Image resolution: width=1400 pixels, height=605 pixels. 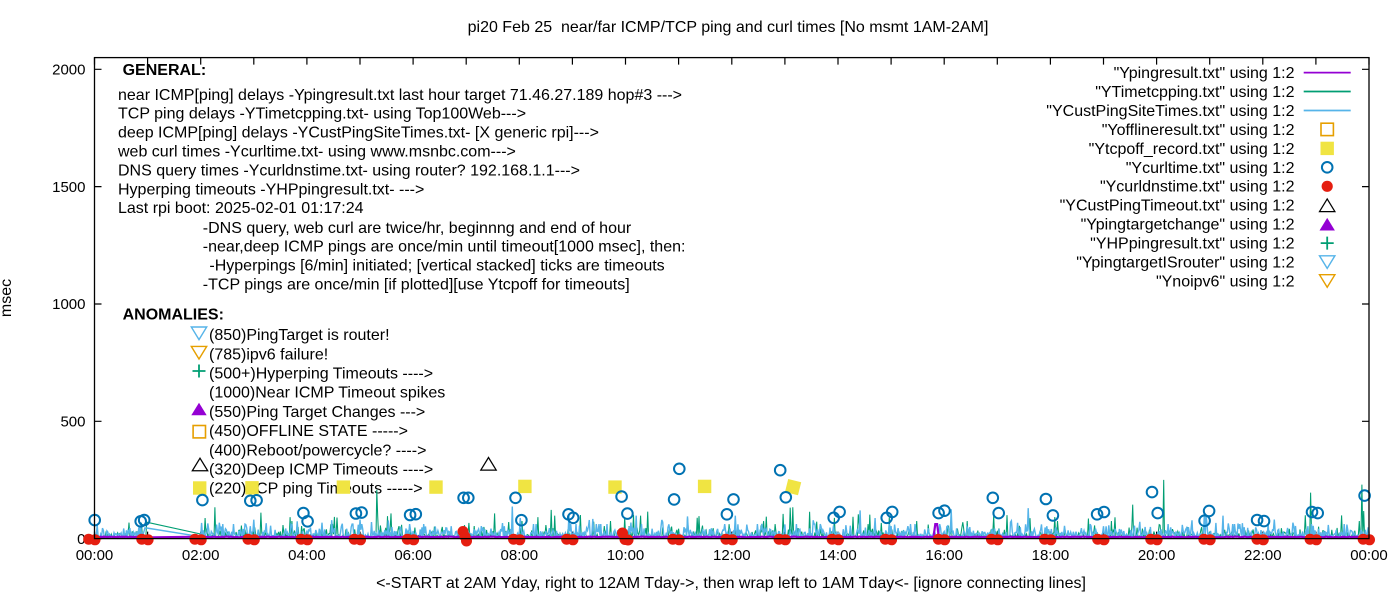 What do you see at coordinates (68, 70) in the screenshot?
I see `svg-text: 2000` at bounding box center [68, 70].